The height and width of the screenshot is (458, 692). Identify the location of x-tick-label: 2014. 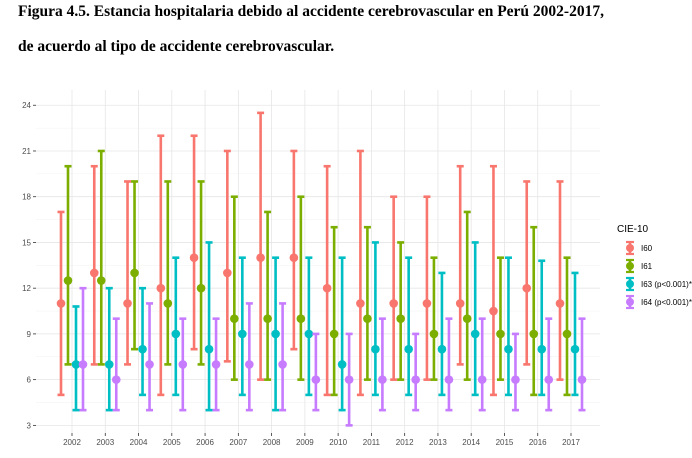
(471, 442).